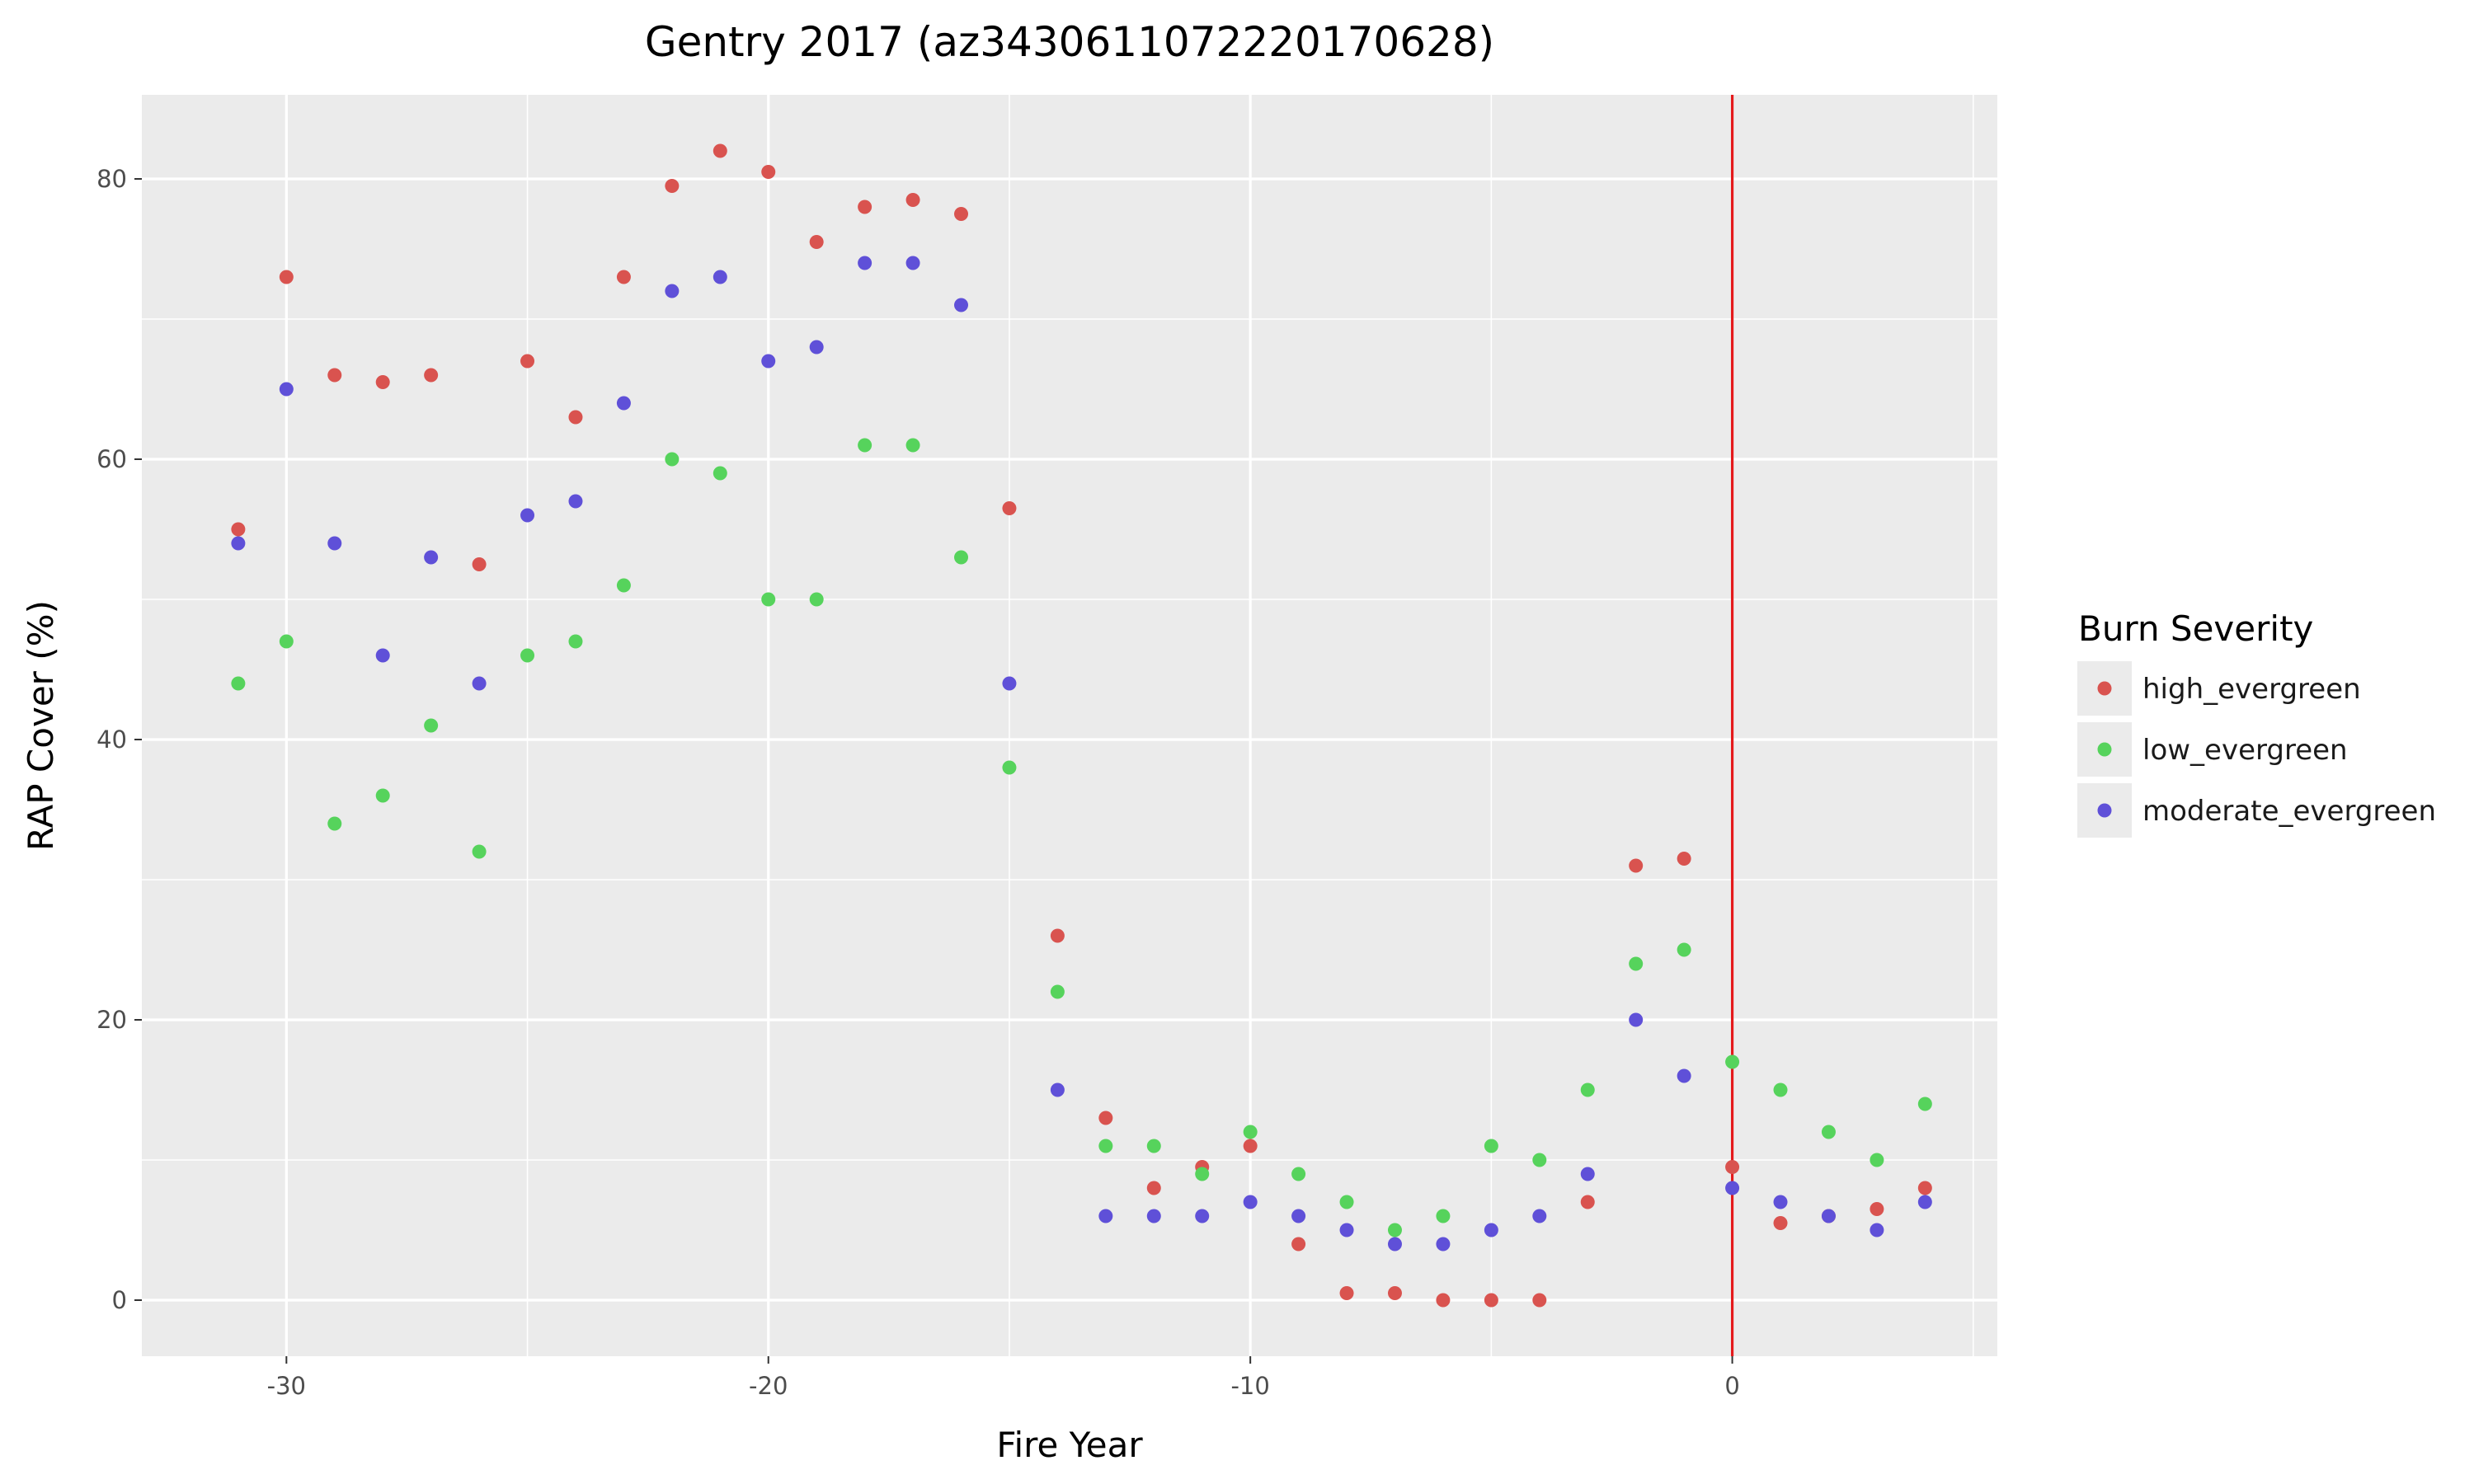 The width and height of the screenshot is (2474, 1484). What do you see at coordinates (2195, 628) in the screenshot?
I see `legend-title: Burn Severity` at bounding box center [2195, 628].